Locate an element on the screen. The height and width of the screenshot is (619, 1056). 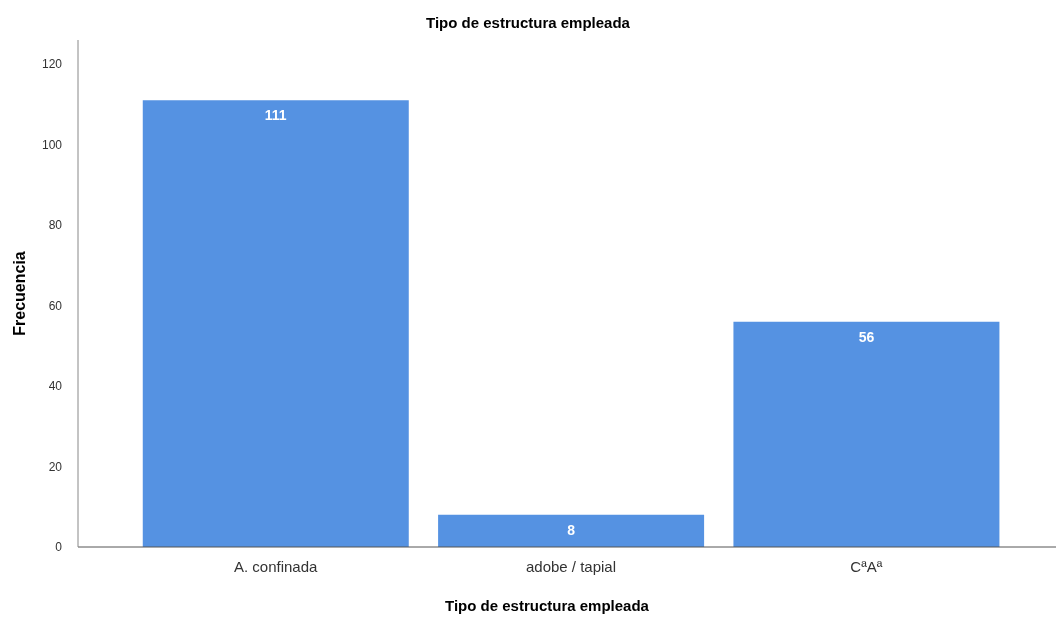
y-tick-label: 20 is located at coordinates (55, 466).